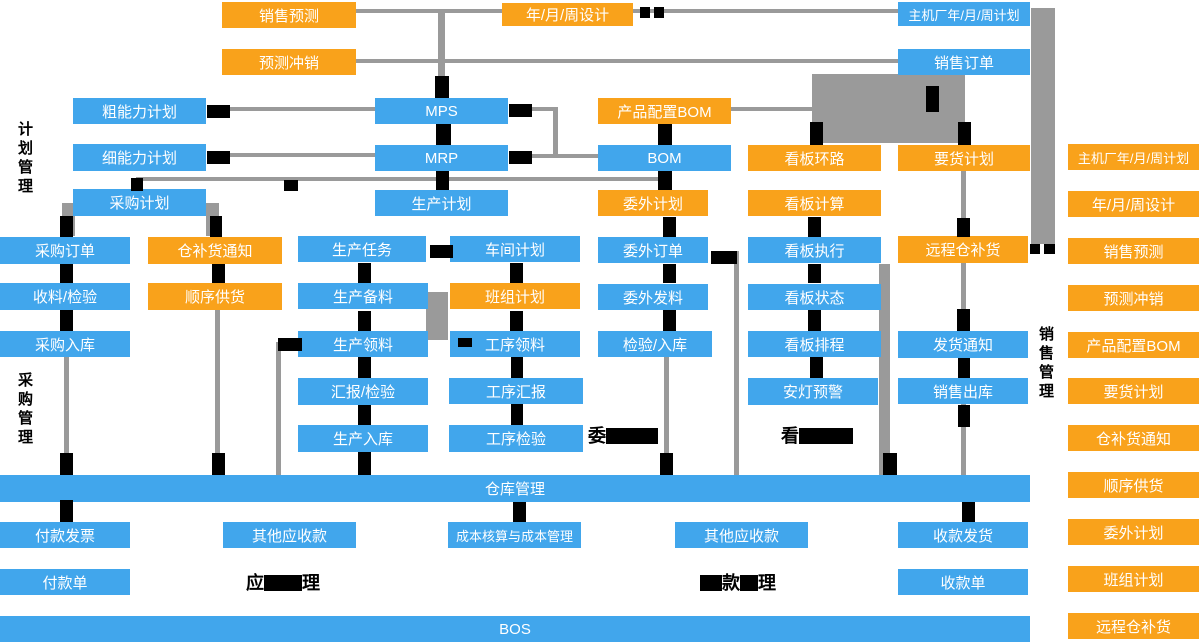 The image size is (1199, 642). Describe the element at coordinates (813, 391) in the screenshot. I see `node-andon-alert: 安灯预警` at that location.